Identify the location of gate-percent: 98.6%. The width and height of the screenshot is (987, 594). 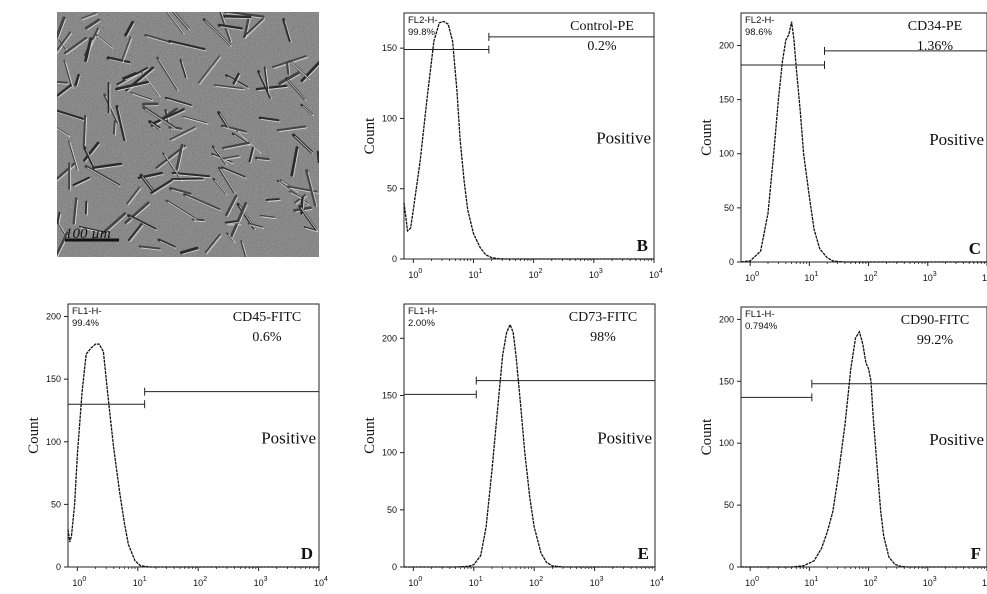
(758, 32).